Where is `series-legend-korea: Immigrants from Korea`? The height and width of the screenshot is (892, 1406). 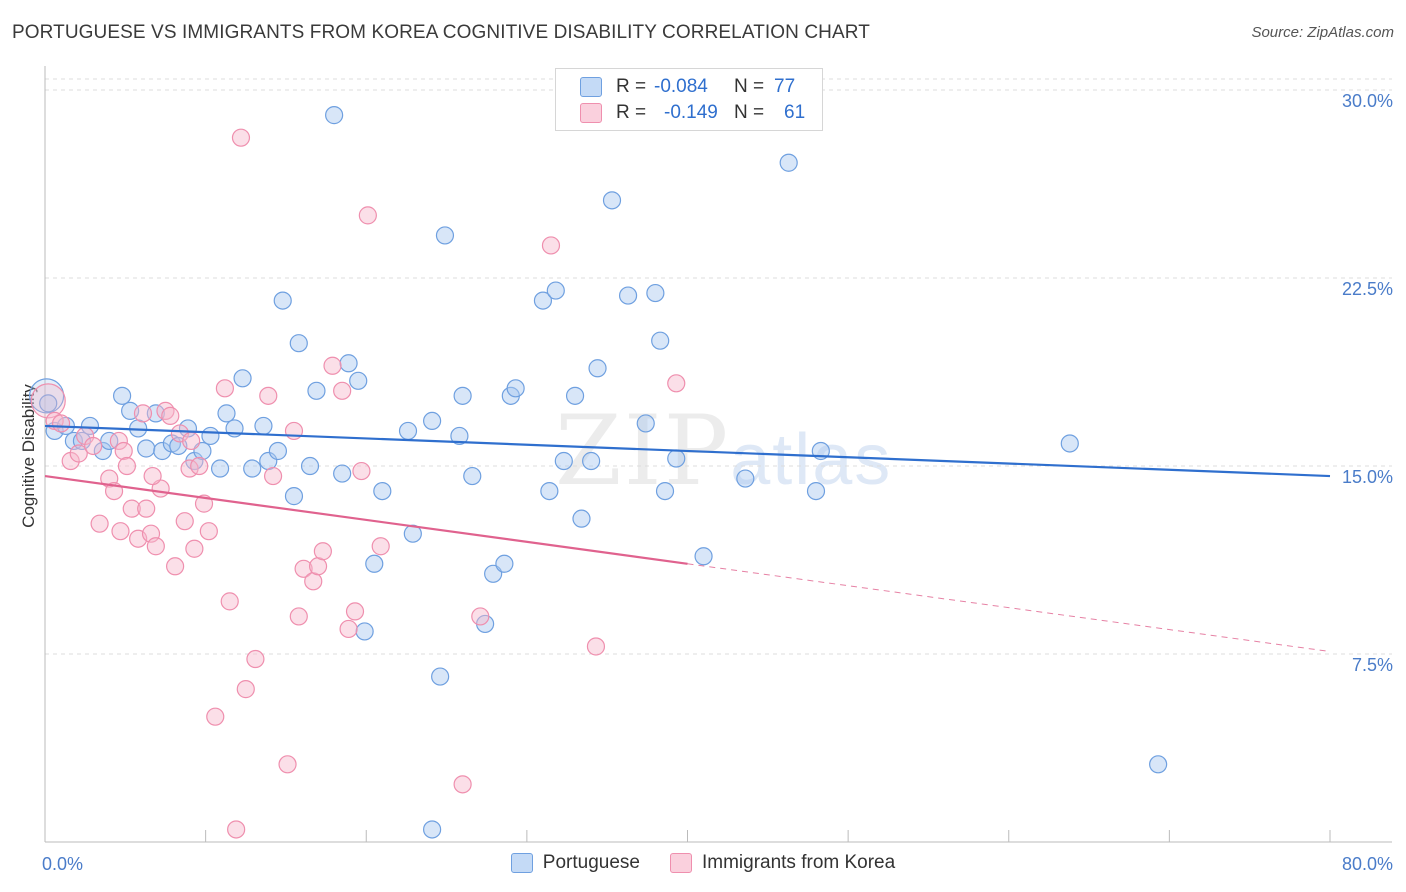
series-legend-korea: Immigrants from Korea is located at coordinates (782, 863).